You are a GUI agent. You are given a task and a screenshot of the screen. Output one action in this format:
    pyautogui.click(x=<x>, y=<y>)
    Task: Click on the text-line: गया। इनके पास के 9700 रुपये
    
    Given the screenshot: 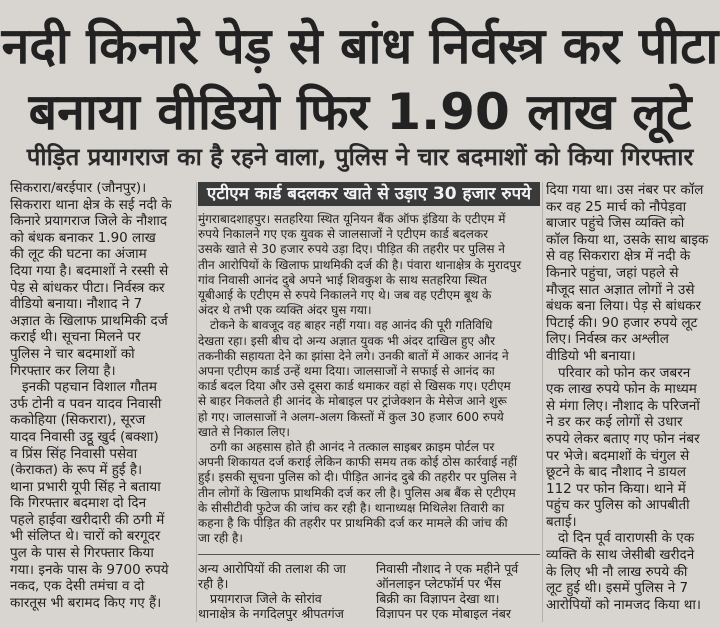 What is the action you would take?
    pyautogui.click(x=89, y=569)
    